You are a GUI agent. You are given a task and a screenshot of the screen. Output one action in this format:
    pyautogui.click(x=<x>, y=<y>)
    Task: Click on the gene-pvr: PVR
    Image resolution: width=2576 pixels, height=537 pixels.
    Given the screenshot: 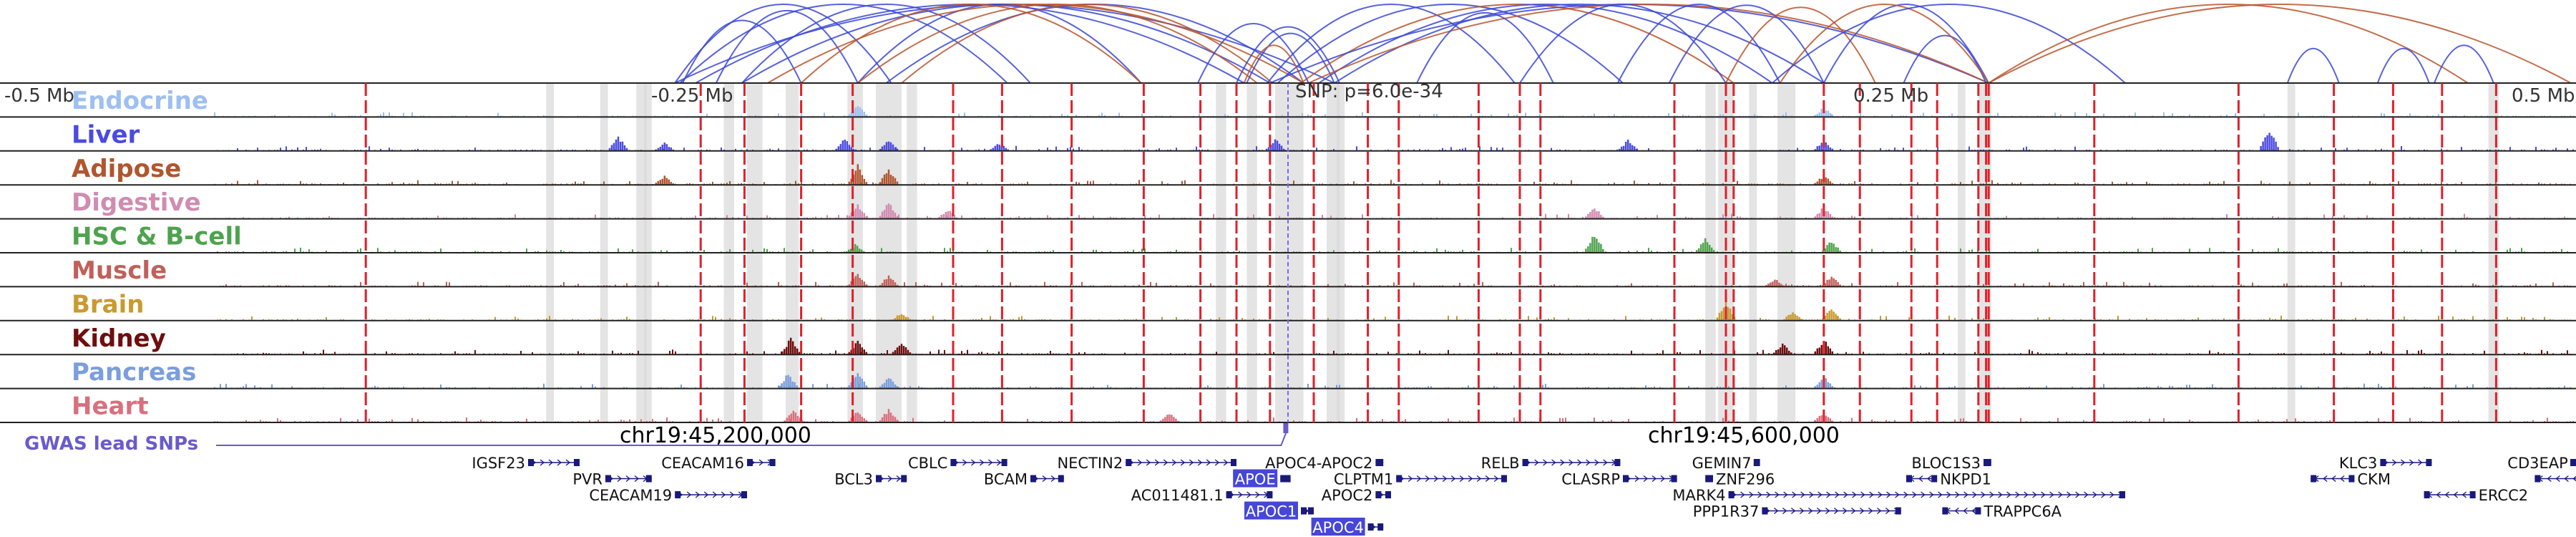 What is the action you would take?
    pyautogui.click(x=612, y=479)
    